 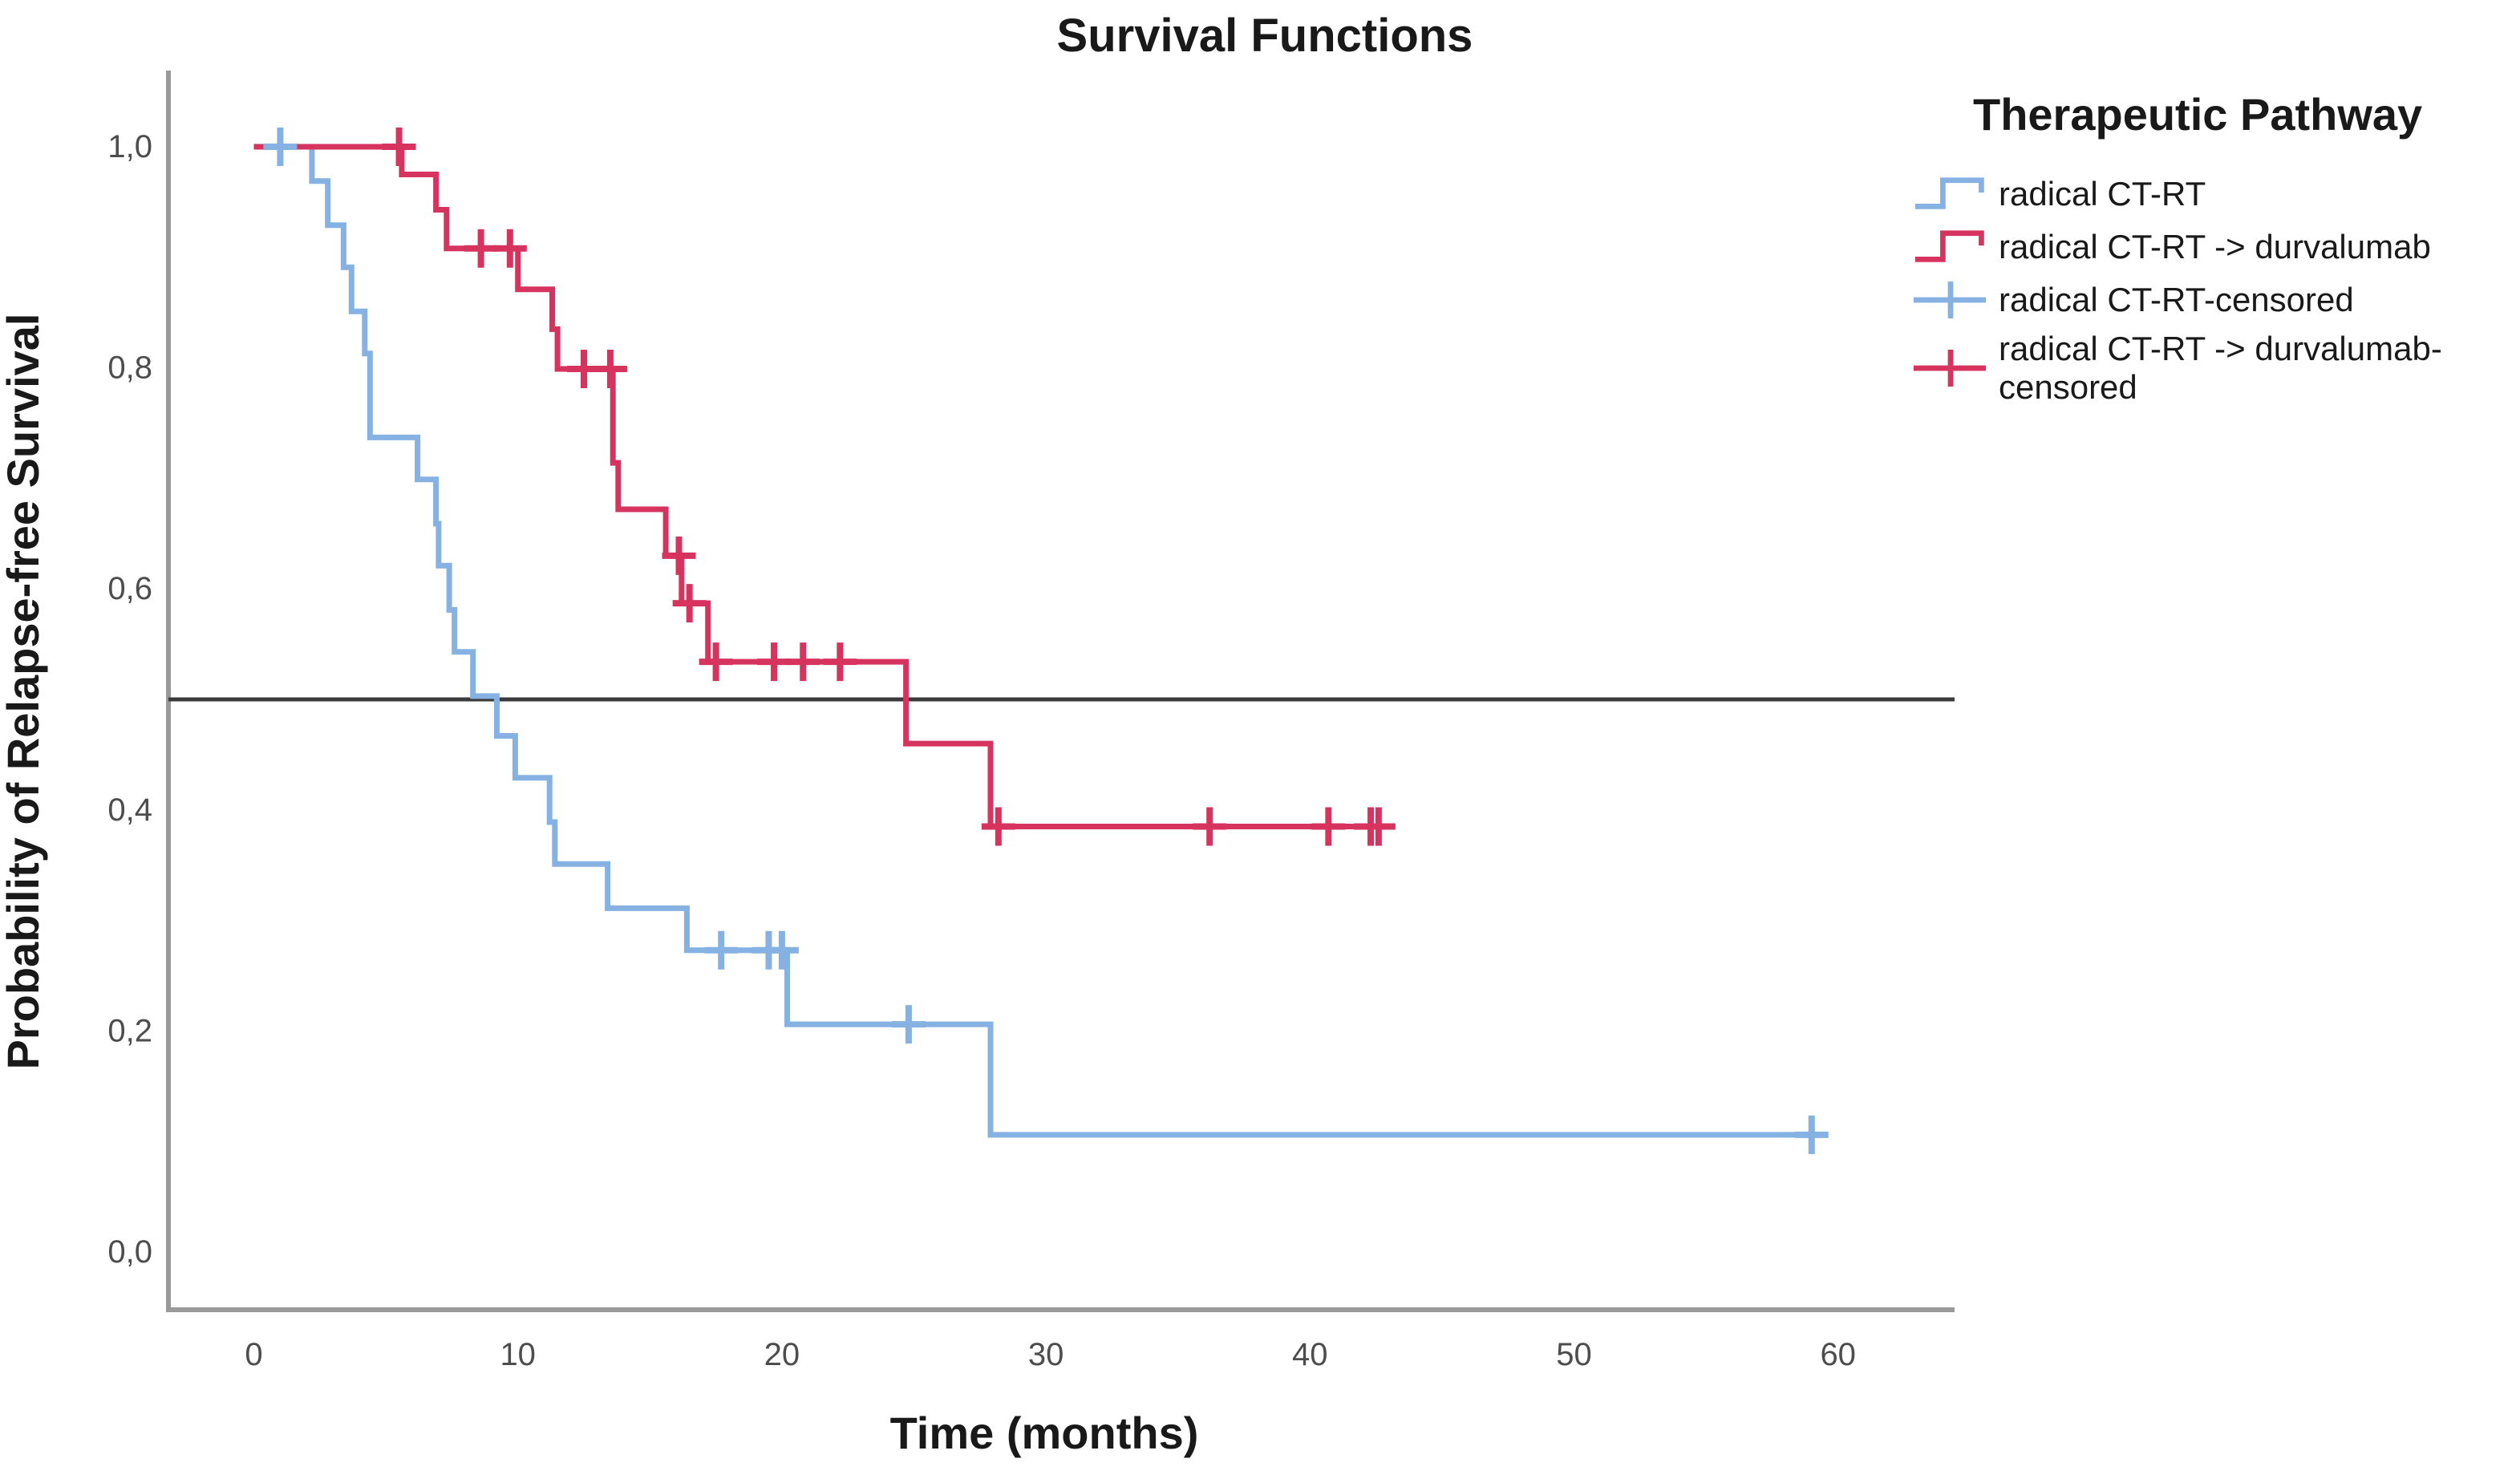 I want to click on y-axis-title: Probability of Relapse-free Survival, so click(x=24, y=692).